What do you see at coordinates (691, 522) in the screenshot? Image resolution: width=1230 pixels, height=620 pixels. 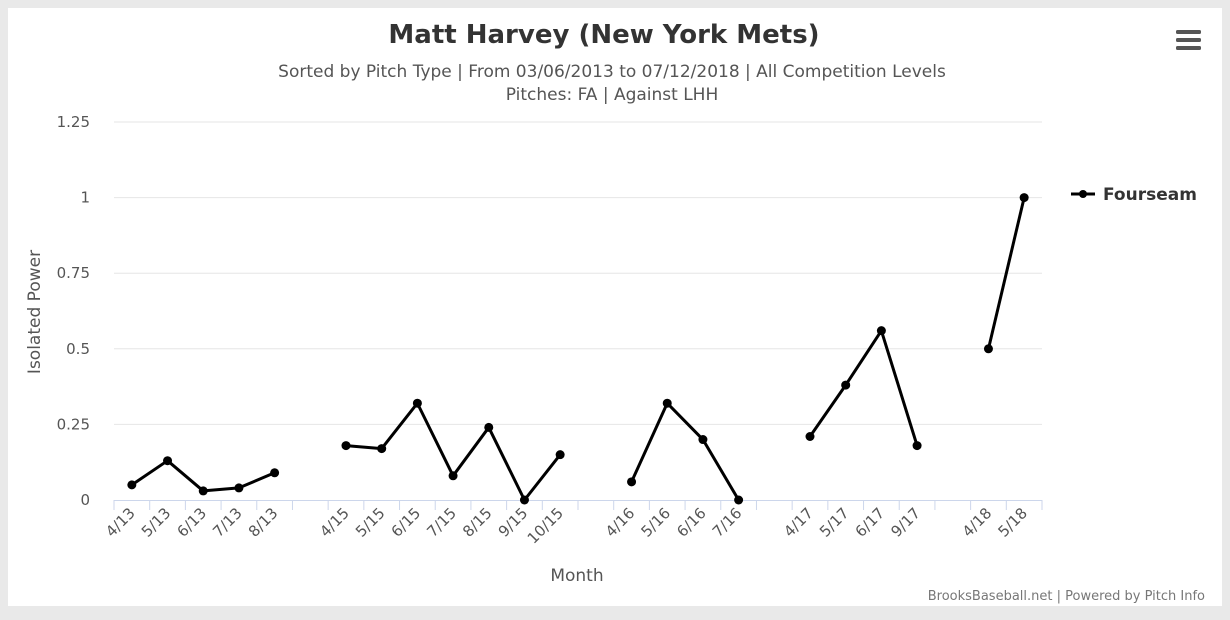 I see `x-tick-label: 6/16` at bounding box center [691, 522].